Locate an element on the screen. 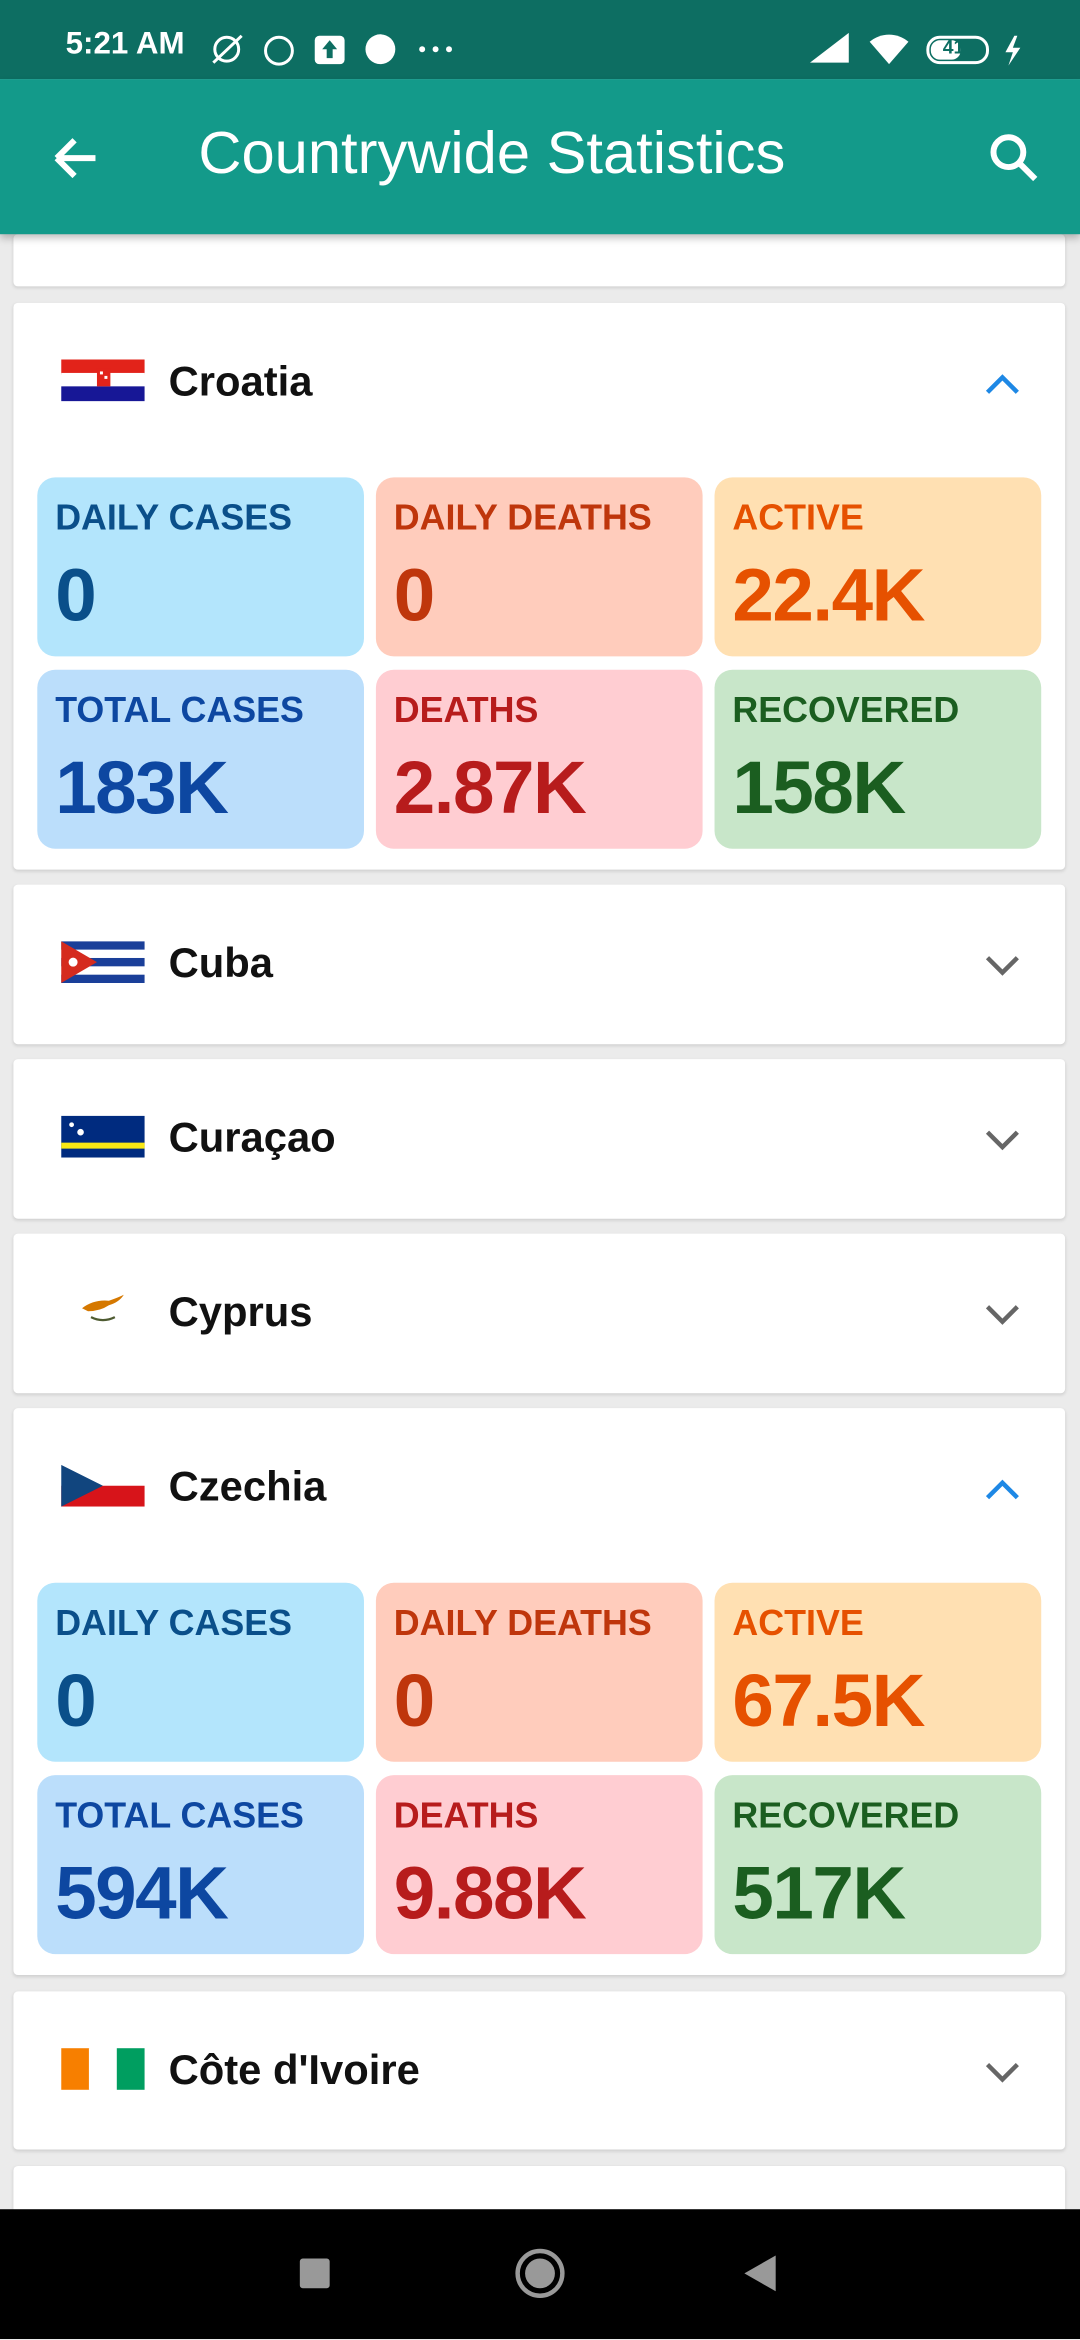 The width and height of the screenshot is (1080, 2340). country-name: Croatia is located at coordinates (240, 380).